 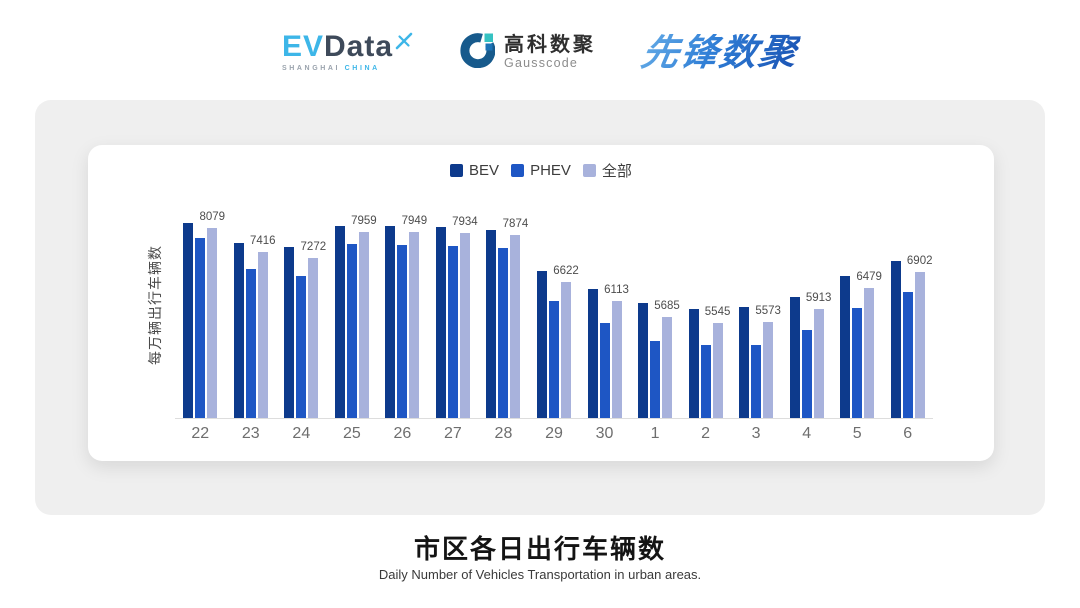 I want to click on x-axis-label: 23, so click(x=250, y=433).